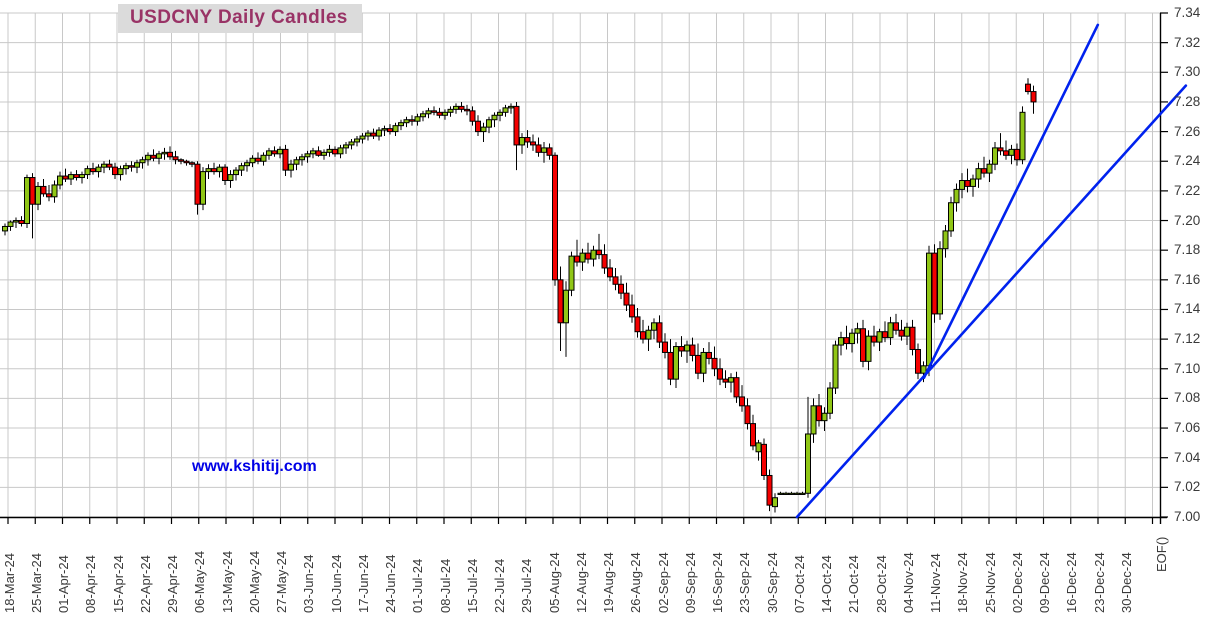 This screenshot has height=619, width=1221. Describe the element at coordinates (1044, 582) in the screenshot. I see `x-tick-label: 09-Dec-24` at that location.